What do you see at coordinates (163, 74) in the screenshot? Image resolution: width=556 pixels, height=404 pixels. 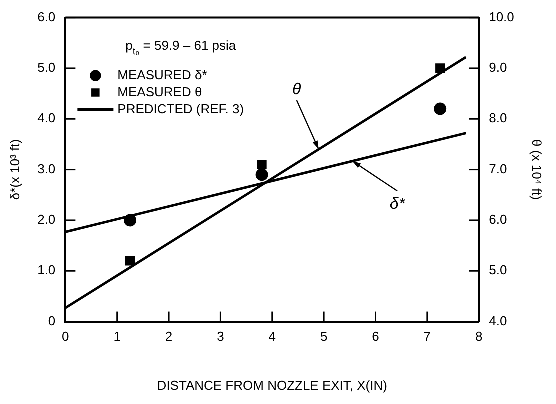 I see `legend-label: MEASURED δ*` at bounding box center [163, 74].